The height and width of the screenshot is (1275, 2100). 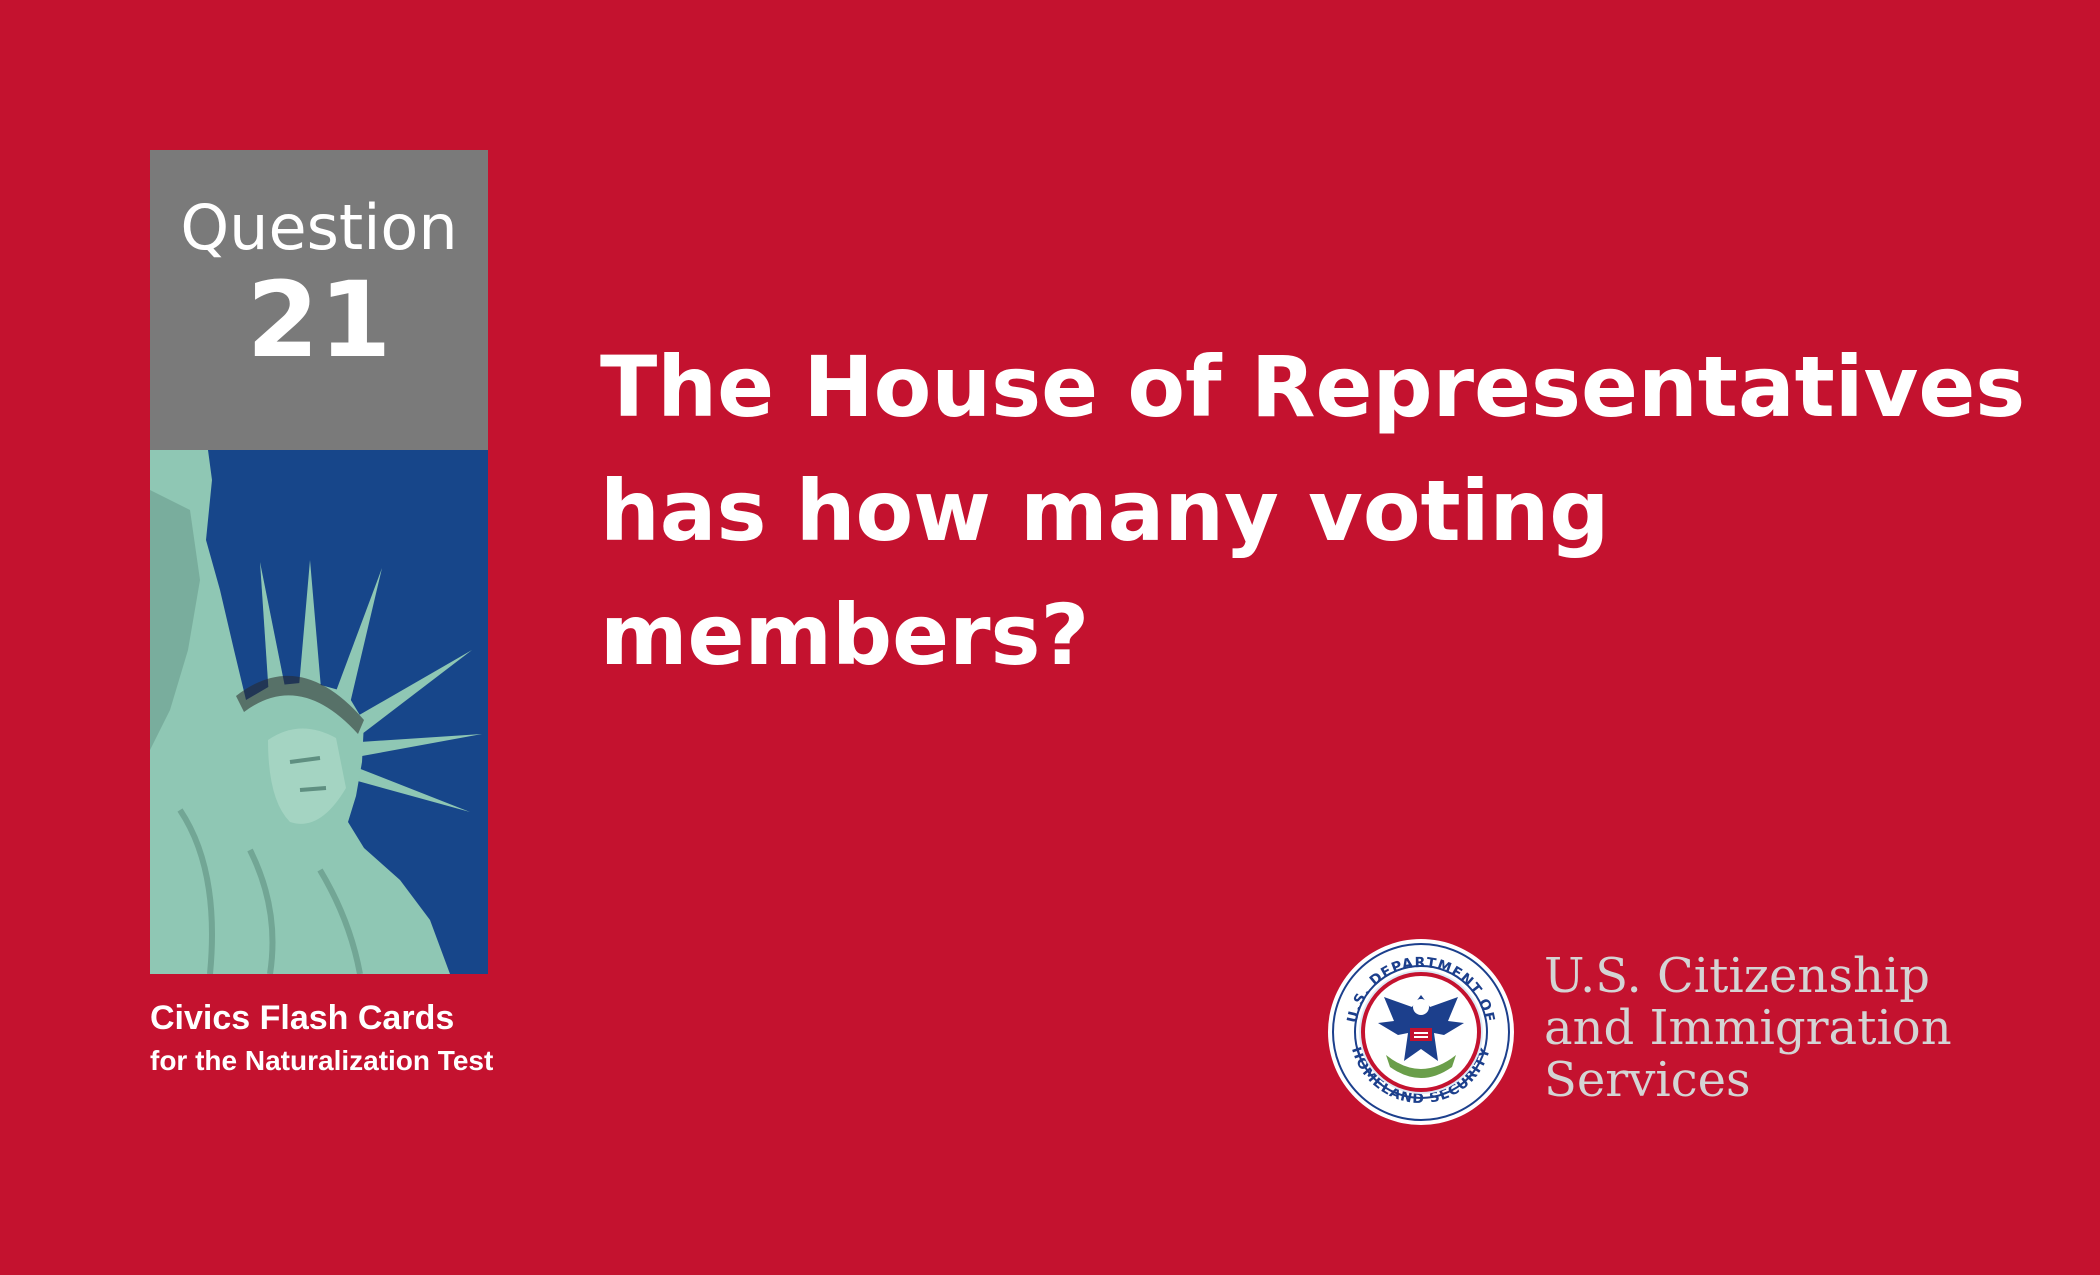 What do you see at coordinates (371, 686) in the screenshot?
I see `crown-spikes` at bounding box center [371, 686].